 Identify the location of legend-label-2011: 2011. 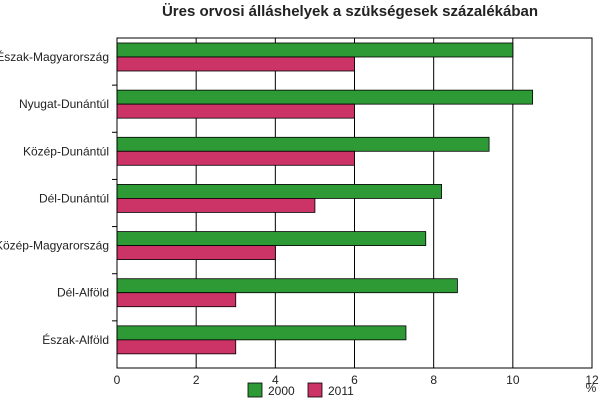
(341, 391).